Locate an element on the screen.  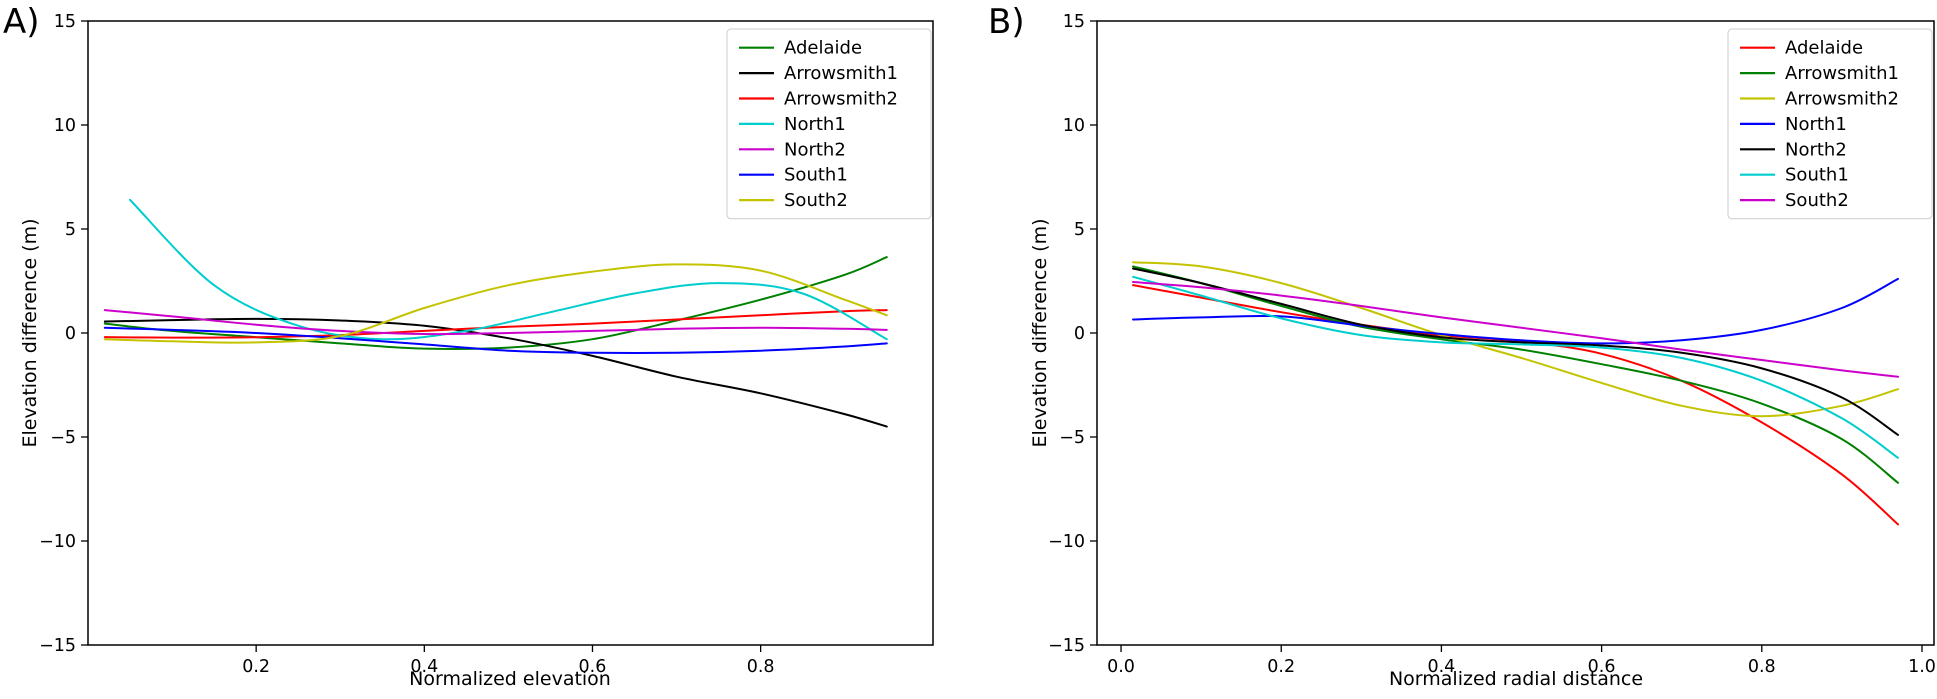
panel-b-letter: B) is located at coordinates (1006, 22).